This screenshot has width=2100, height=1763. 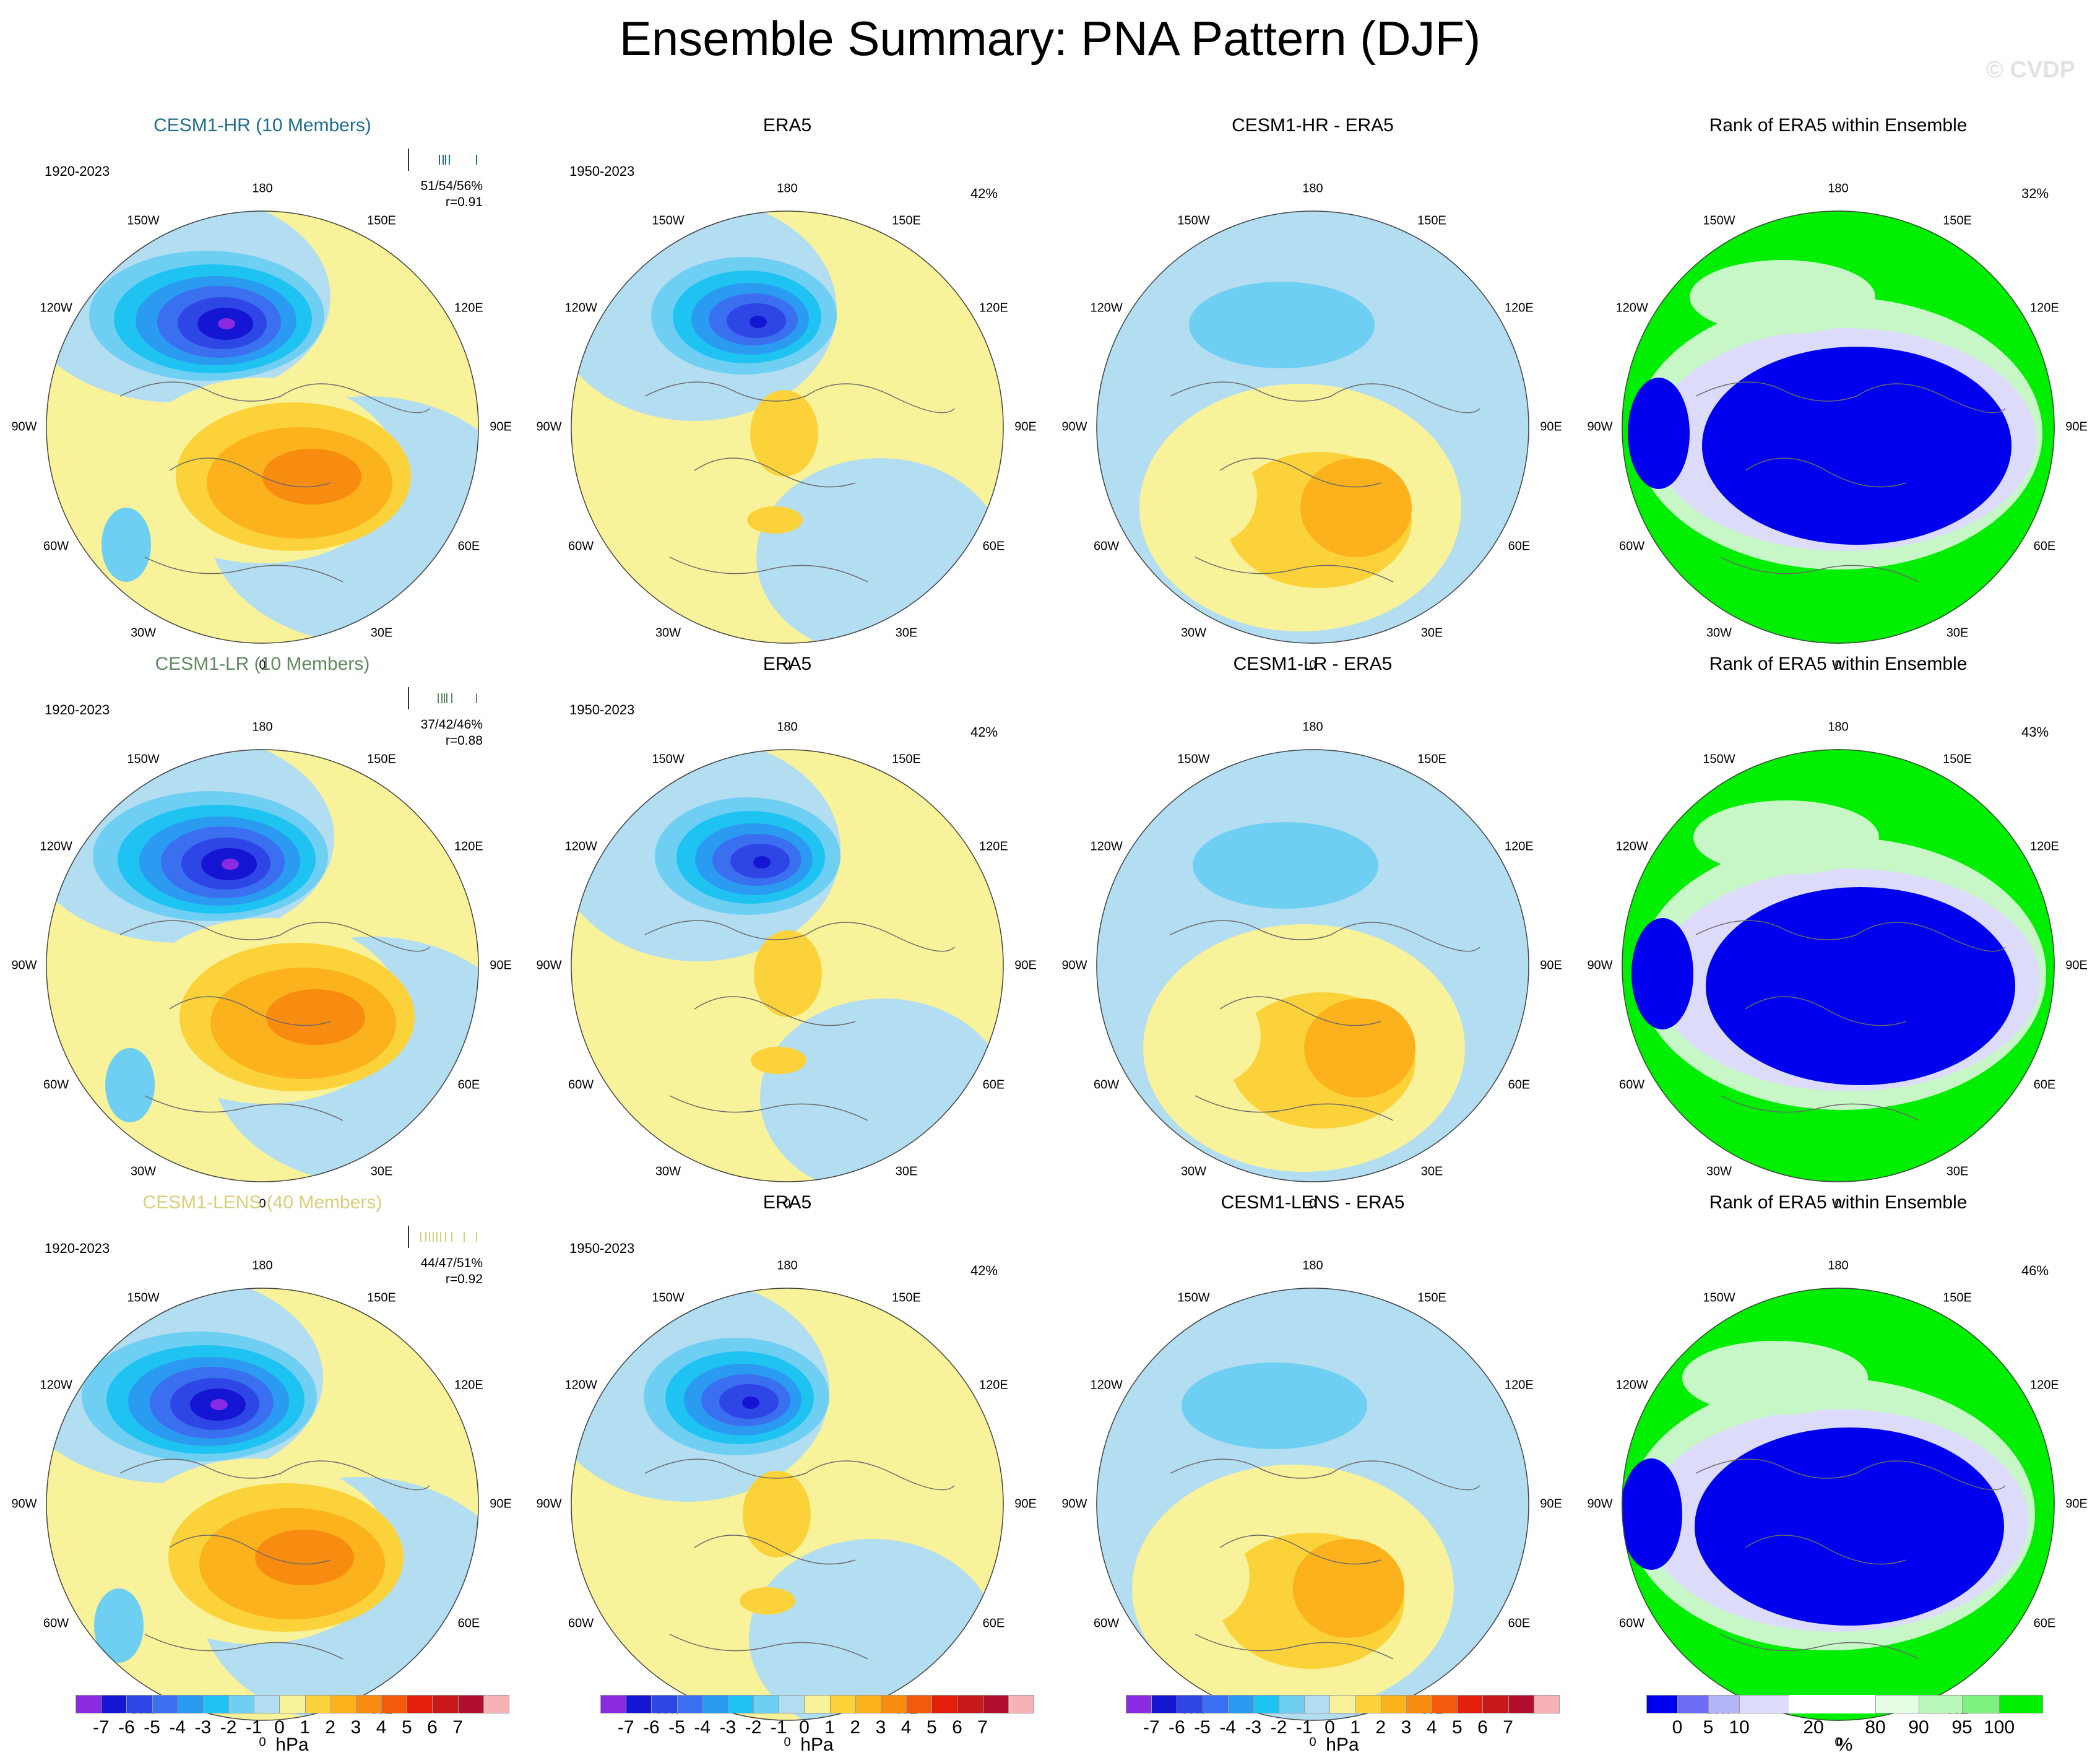 What do you see at coordinates (432, 1727) in the screenshot?
I see `colorbar-tick: 6` at bounding box center [432, 1727].